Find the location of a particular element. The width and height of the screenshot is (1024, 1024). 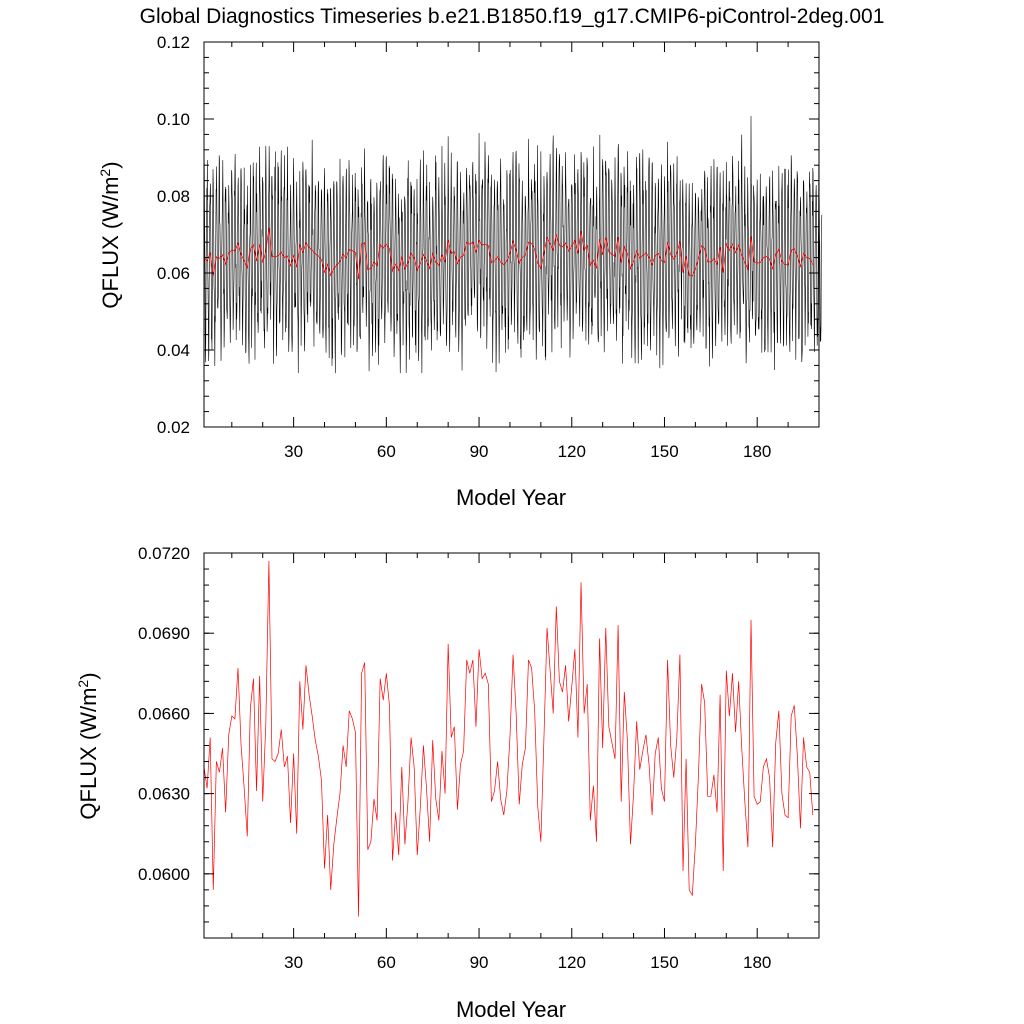

y-tick-label: 0.06 is located at coordinates (173, 273).